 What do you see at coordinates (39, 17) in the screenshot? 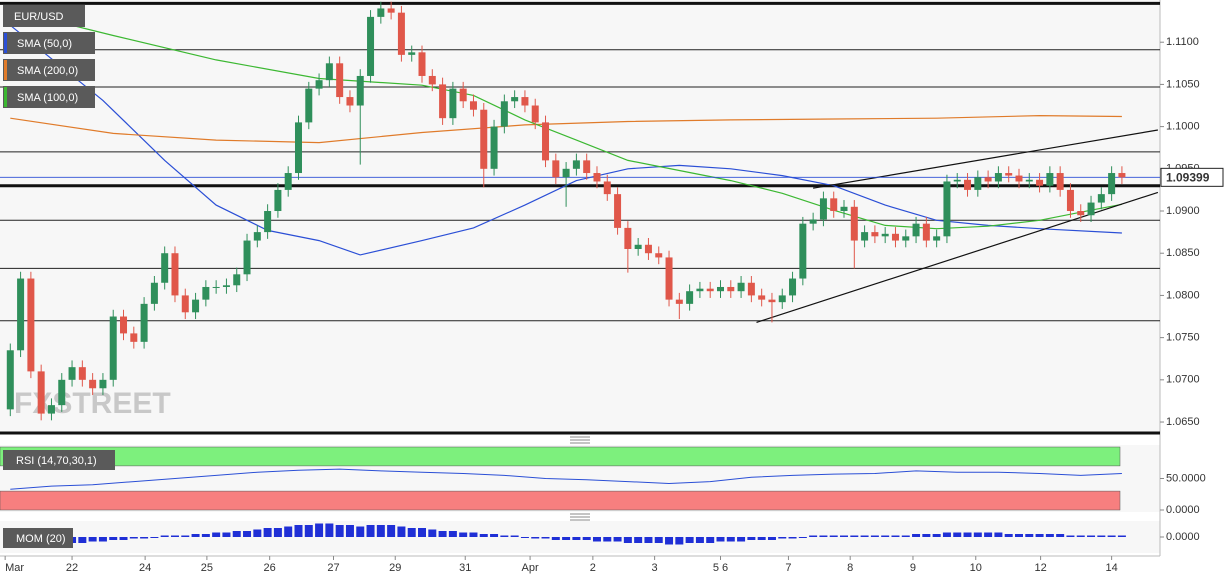
I see `chart-title: EUR/USD` at bounding box center [39, 17].